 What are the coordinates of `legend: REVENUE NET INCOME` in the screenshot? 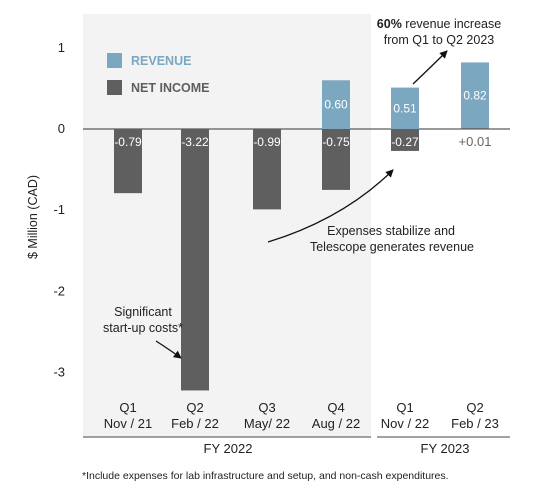 It's located at (158, 74).